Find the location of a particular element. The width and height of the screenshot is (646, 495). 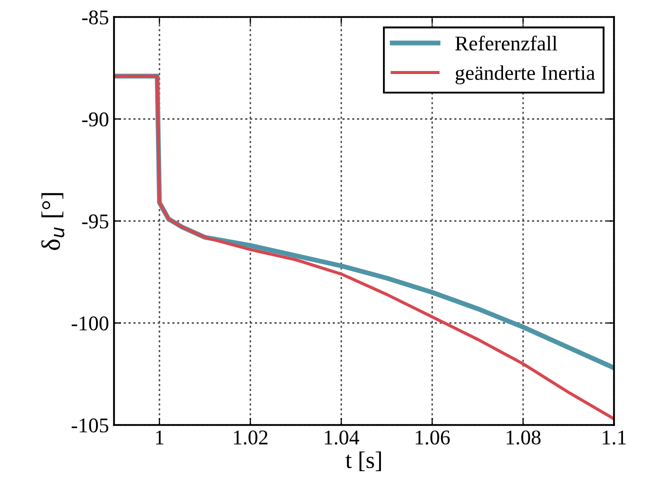

x-tick-label: 1.08 is located at coordinates (523, 437).